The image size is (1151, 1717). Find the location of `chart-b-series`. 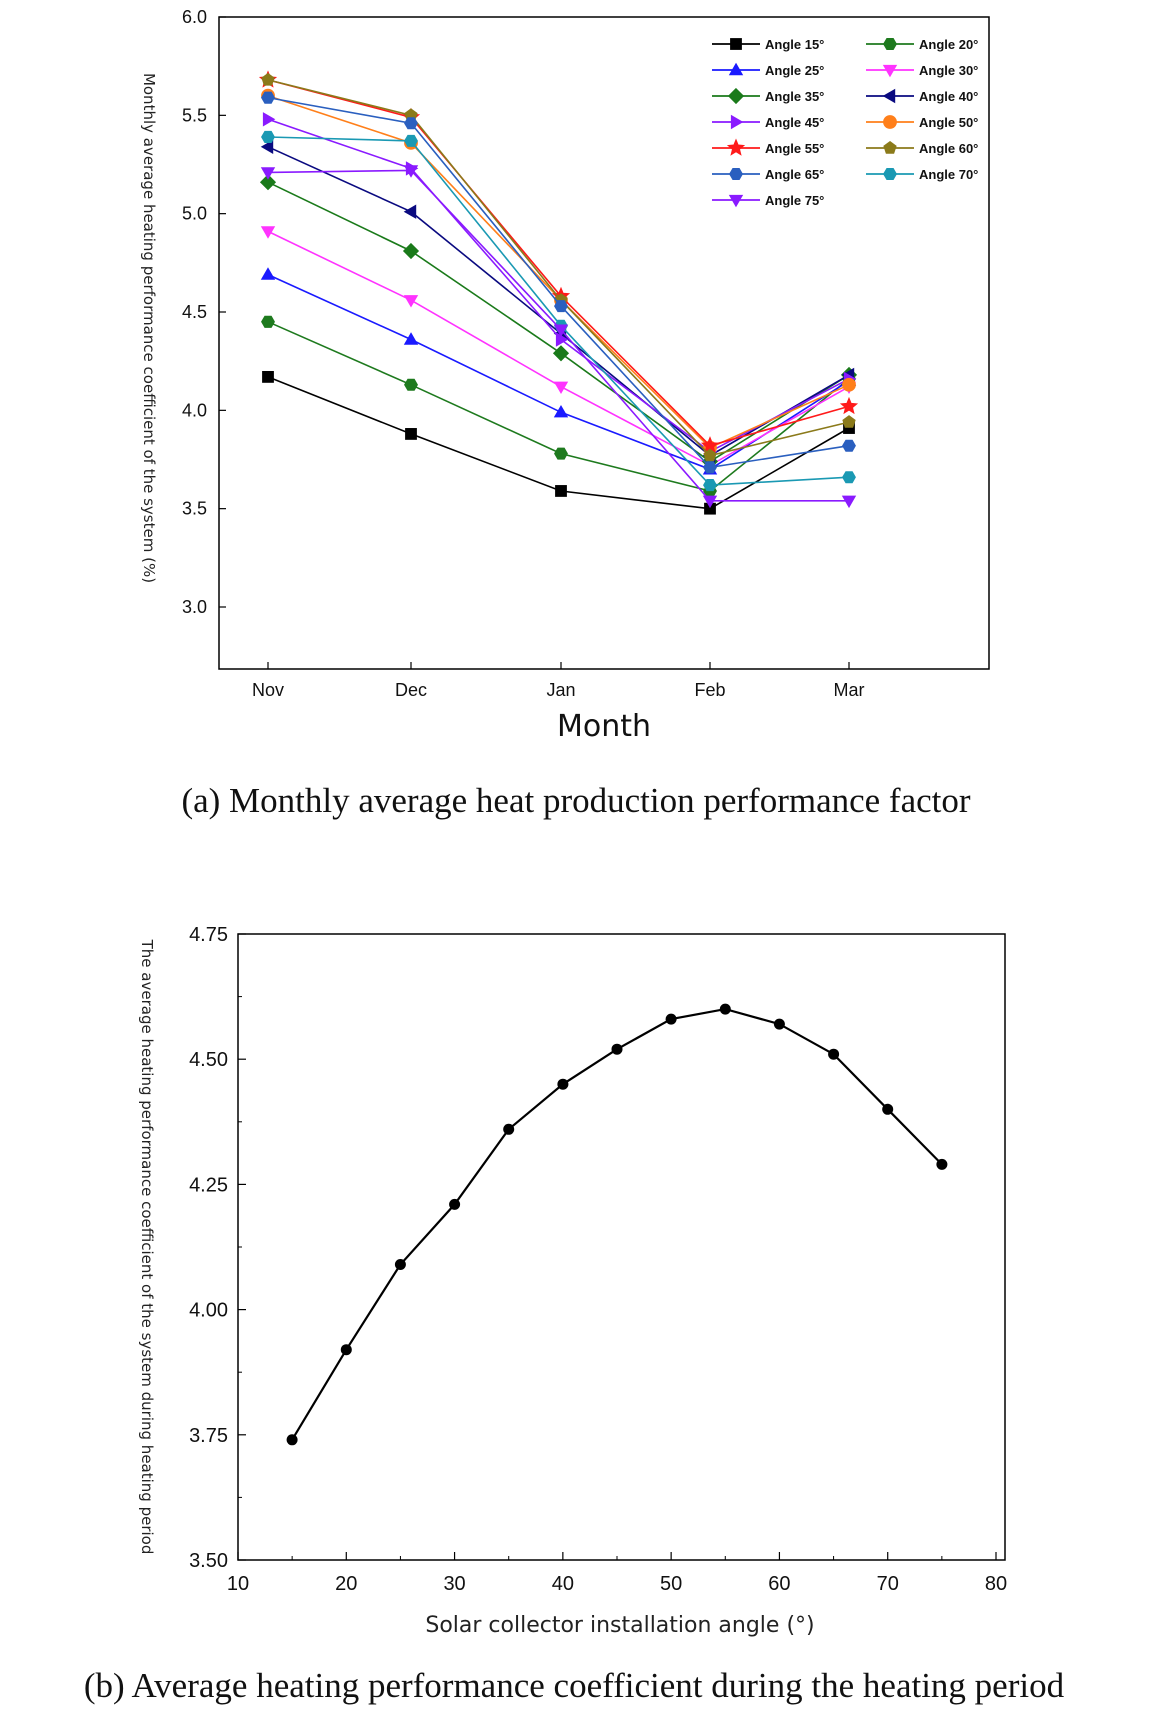

chart-b-series is located at coordinates (617, 1224).